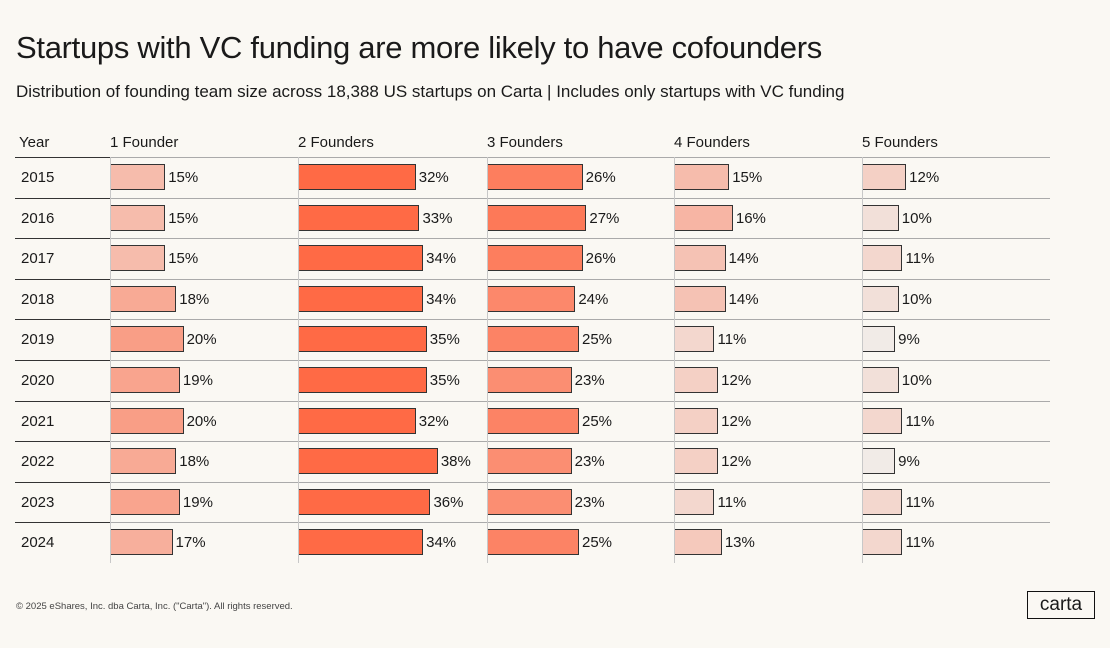 This screenshot has width=1110, height=648. Describe the element at coordinates (593, 299) in the screenshot. I see `value-label: 24%` at that location.